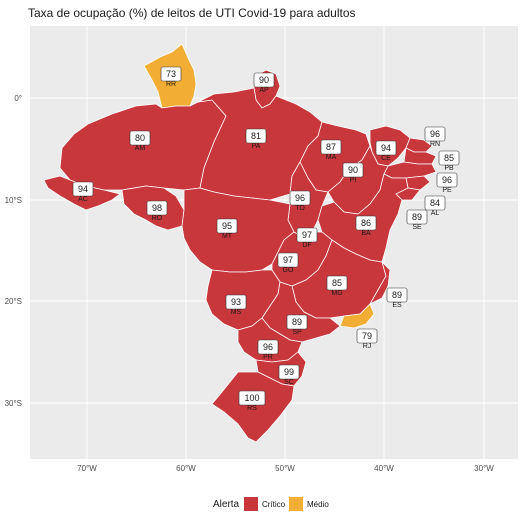 This screenshot has width=528, height=521. I want to click on state-value: 99, so click(289, 372).